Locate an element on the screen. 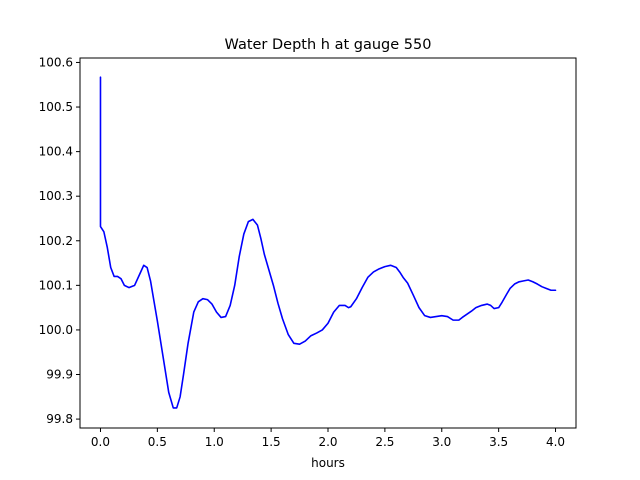 This screenshot has width=640, height=480. y-tick-label: 100.1 is located at coordinates (56, 285).